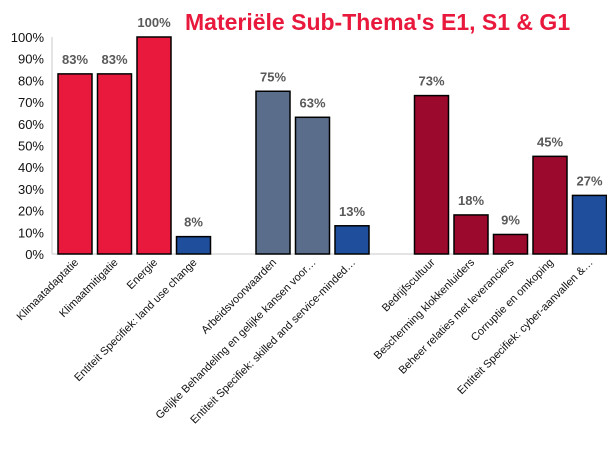  I want to click on data-label: 18%, so click(471, 200).